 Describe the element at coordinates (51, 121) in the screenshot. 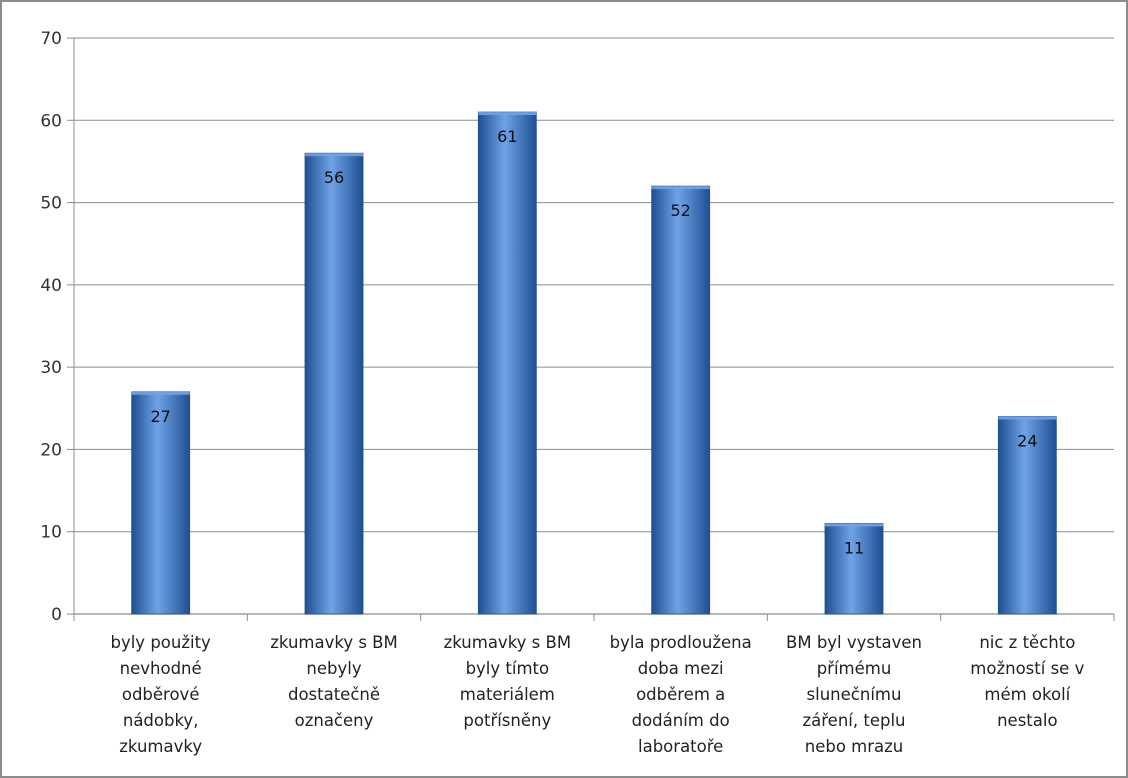

I see `y-tick-label: 60` at that location.